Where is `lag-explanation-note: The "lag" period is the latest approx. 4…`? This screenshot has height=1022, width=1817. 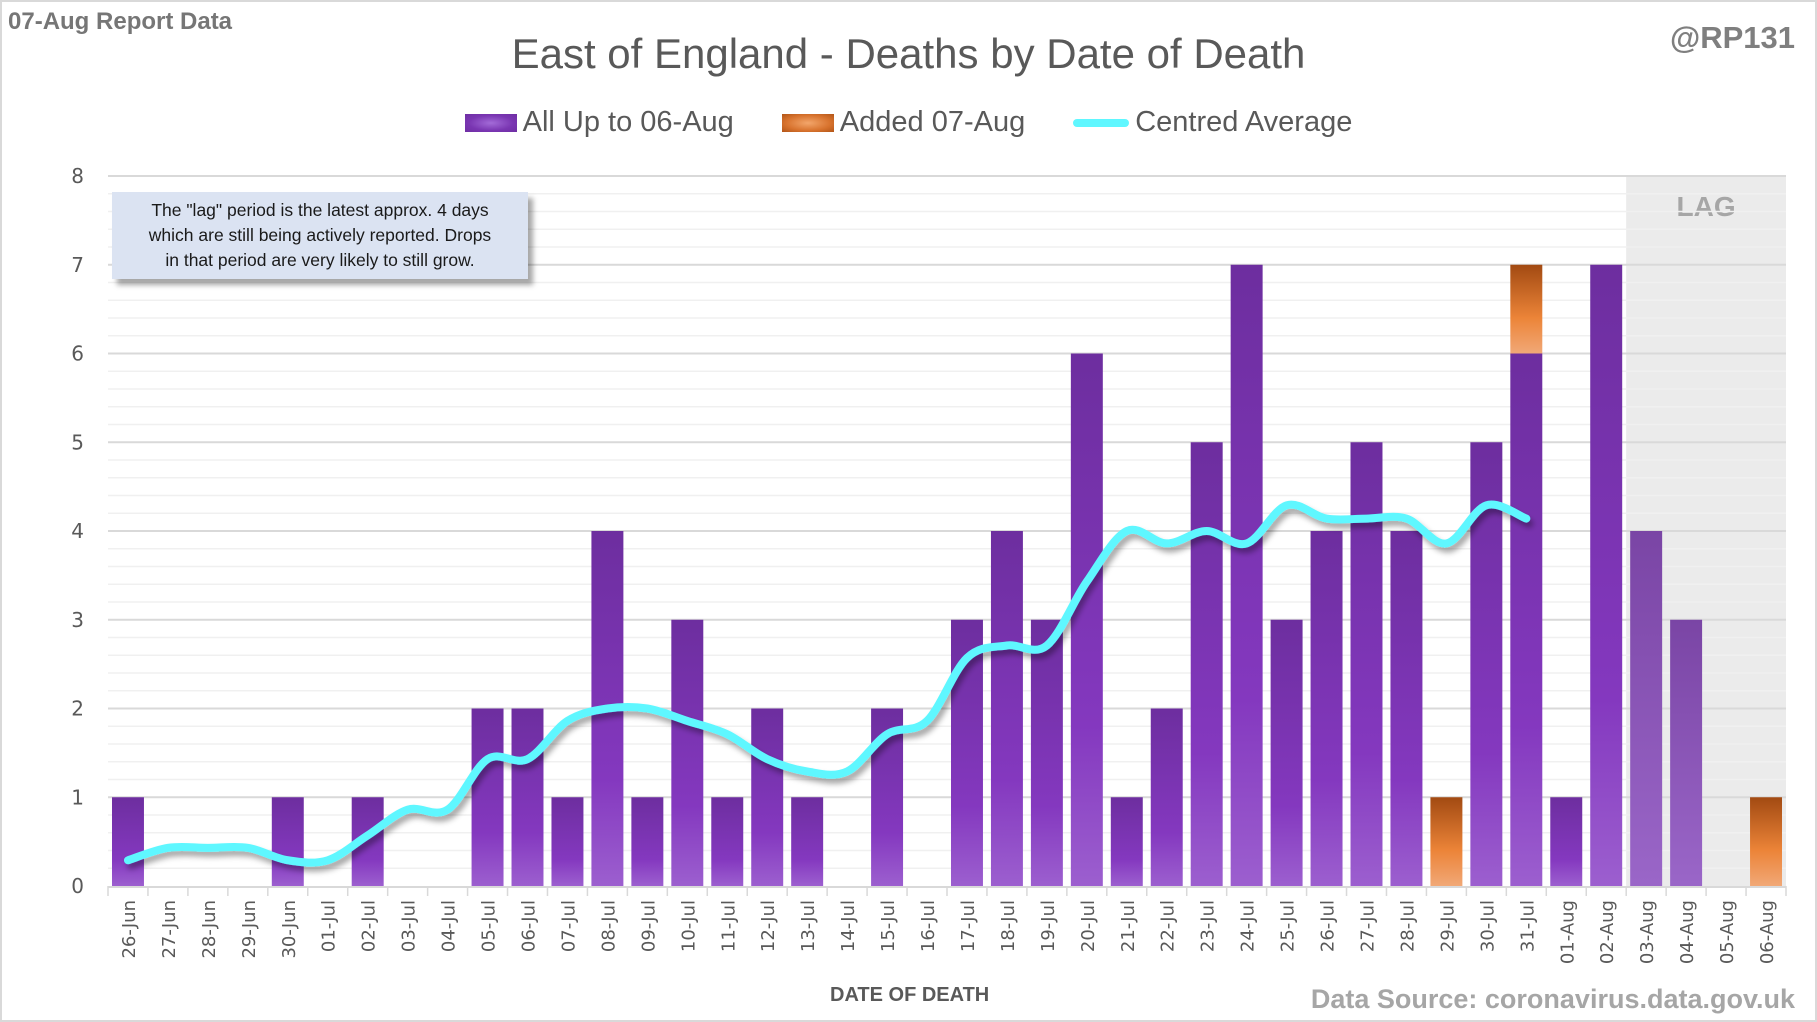 lag-explanation-note: The "lag" period is the latest approx. 4… is located at coordinates (320, 235).